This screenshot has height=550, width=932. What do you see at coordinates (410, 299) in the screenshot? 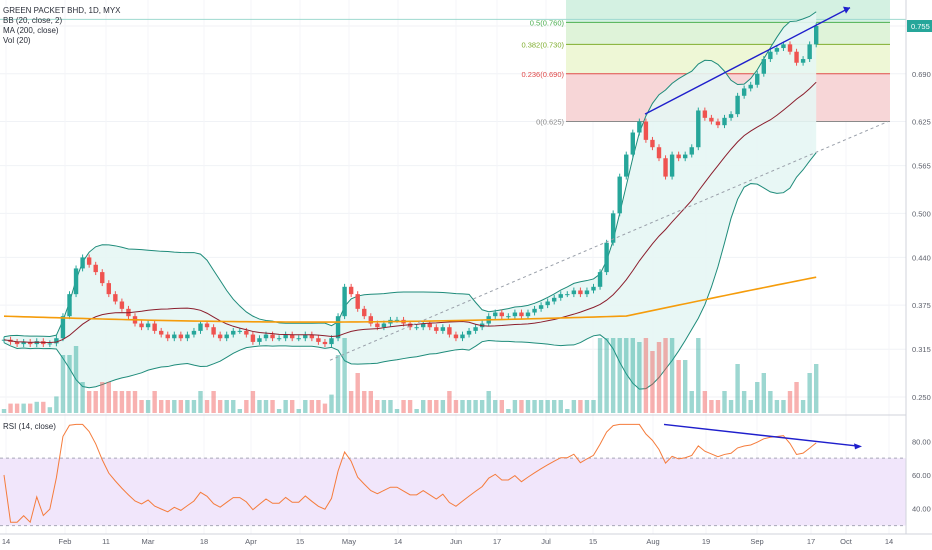
I see `ma200-line` at bounding box center [410, 299].